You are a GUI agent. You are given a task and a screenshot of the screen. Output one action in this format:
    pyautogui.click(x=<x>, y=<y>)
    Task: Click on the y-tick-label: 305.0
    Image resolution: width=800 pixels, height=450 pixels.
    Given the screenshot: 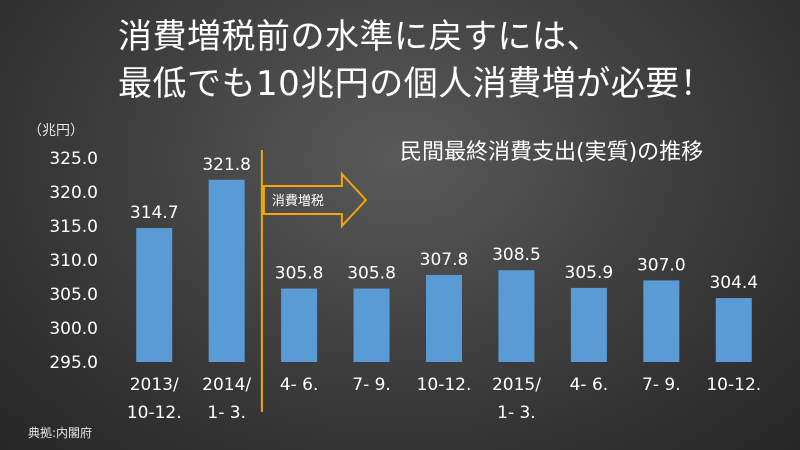 What is the action you would take?
    pyautogui.click(x=73, y=295)
    